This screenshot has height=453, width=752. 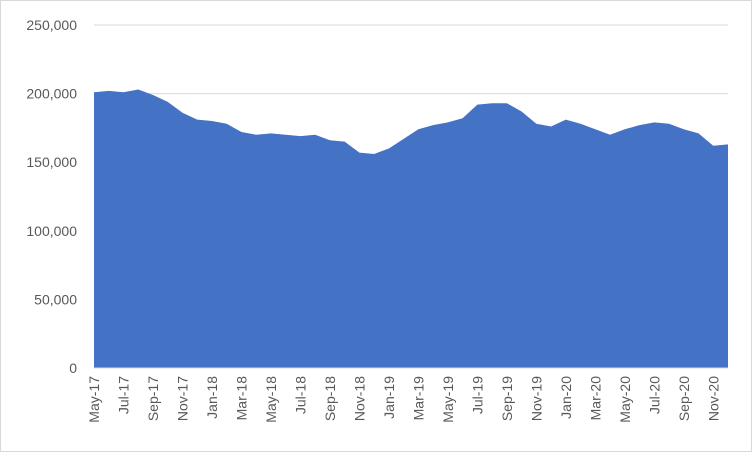 What do you see at coordinates (300, 395) in the screenshot?
I see `x-tick-label: Jul-18` at bounding box center [300, 395].